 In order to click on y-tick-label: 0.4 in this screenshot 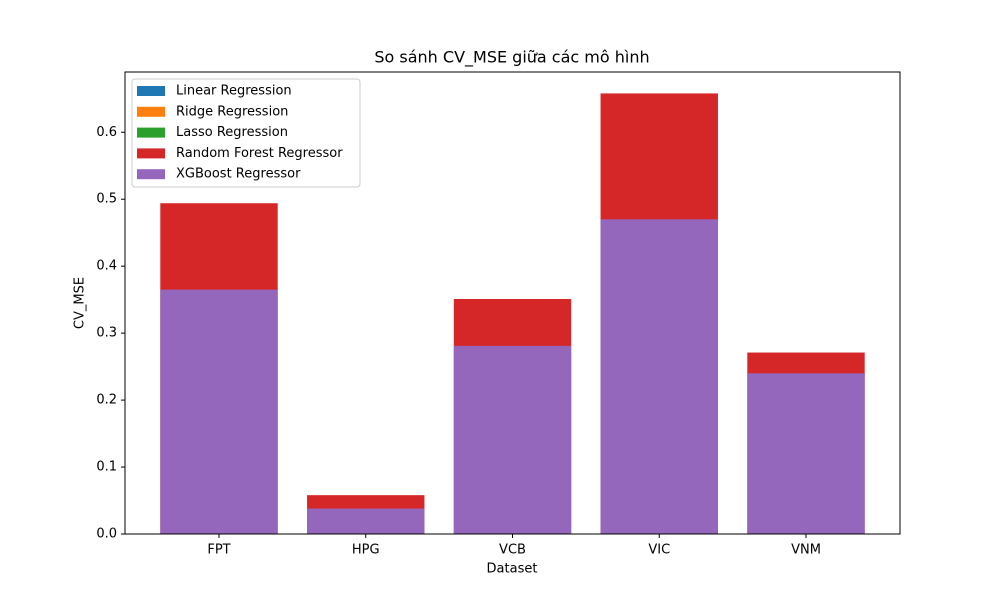, I will do `click(106, 266)`.